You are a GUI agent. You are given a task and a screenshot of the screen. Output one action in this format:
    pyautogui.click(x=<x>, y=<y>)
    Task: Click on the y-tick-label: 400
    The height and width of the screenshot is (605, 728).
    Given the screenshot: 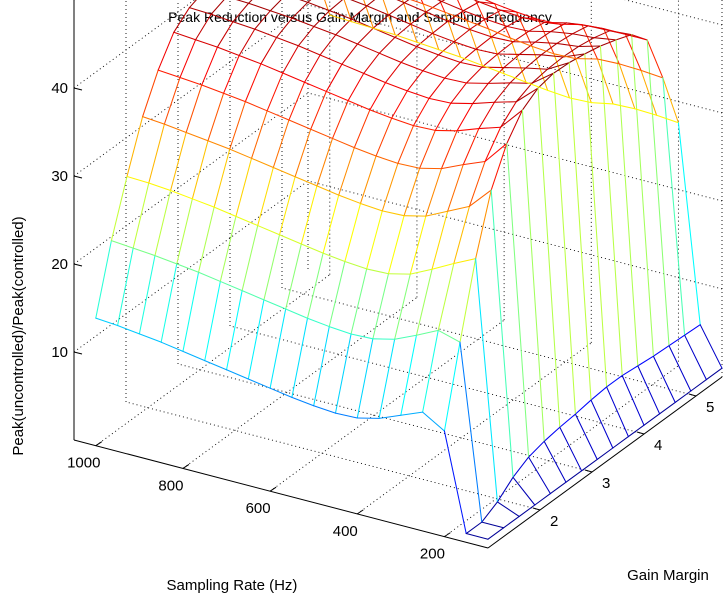 What is the action you would take?
    pyautogui.click(x=345, y=531)
    